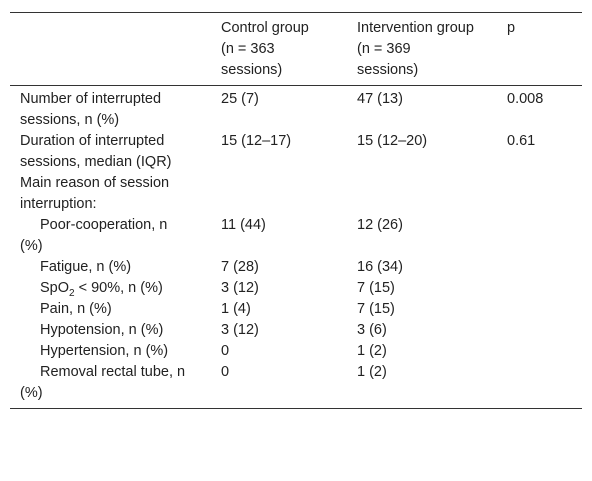 This screenshot has width=592, height=481. I want to click on row-label: Number of interrupted sessions, n (%), so click(91, 109).